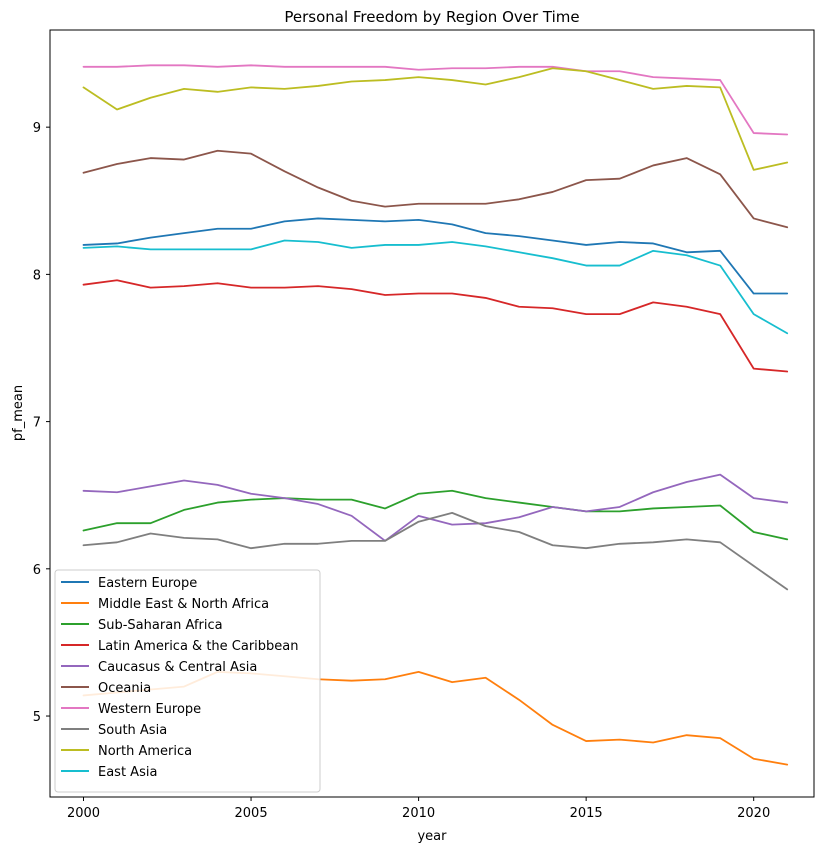 The height and width of the screenshot is (853, 833). Describe the element at coordinates (160, 625) in the screenshot. I see `legend-label-2: Sub-Saharan Africa` at that location.